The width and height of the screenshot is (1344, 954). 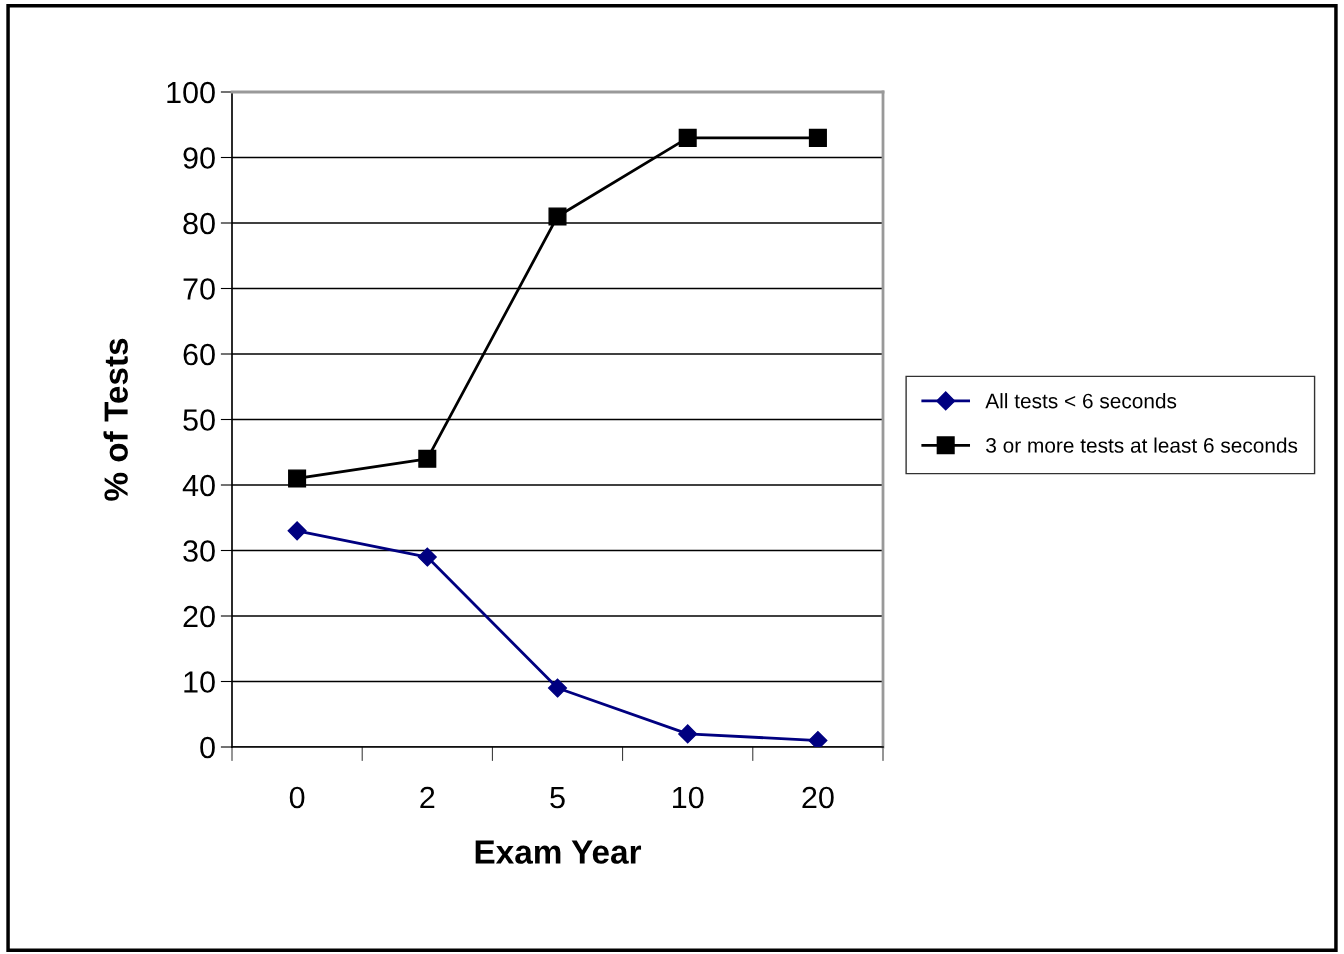 What do you see at coordinates (199, 223) in the screenshot?
I see `y-tick-label: 80` at bounding box center [199, 223].